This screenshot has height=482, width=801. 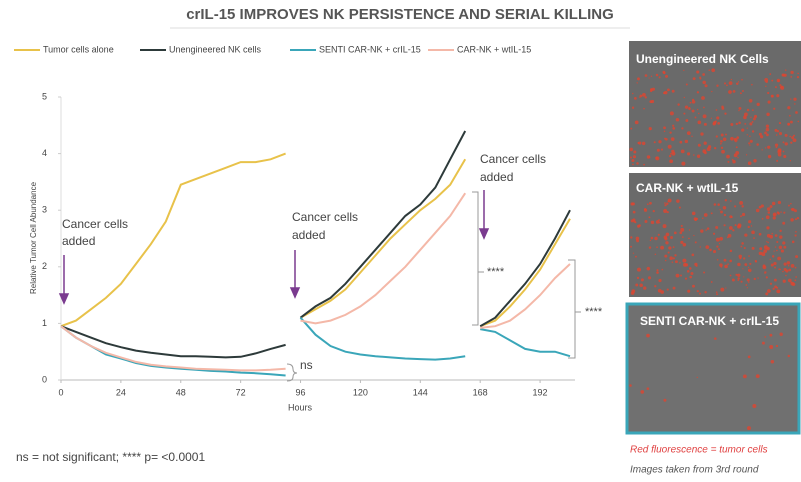 What do you see at coordinates (715, 235) in the screenshot?
I see `image-panel` at bounding box center [715, 235].